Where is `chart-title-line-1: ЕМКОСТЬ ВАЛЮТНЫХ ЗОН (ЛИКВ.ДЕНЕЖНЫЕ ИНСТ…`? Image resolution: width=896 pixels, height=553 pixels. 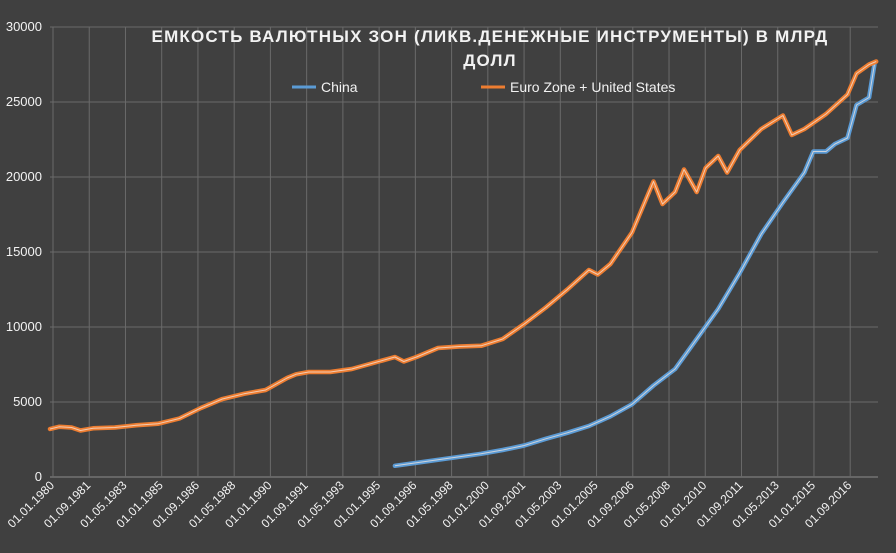 chart-title-line-1: ЕМКОСТЬ ВАЛЮТНЫХ ЗОН (ЛИКВ.ДЕНЕЖНЫЕ ИНСТ… is located at coordinates (490, 36).